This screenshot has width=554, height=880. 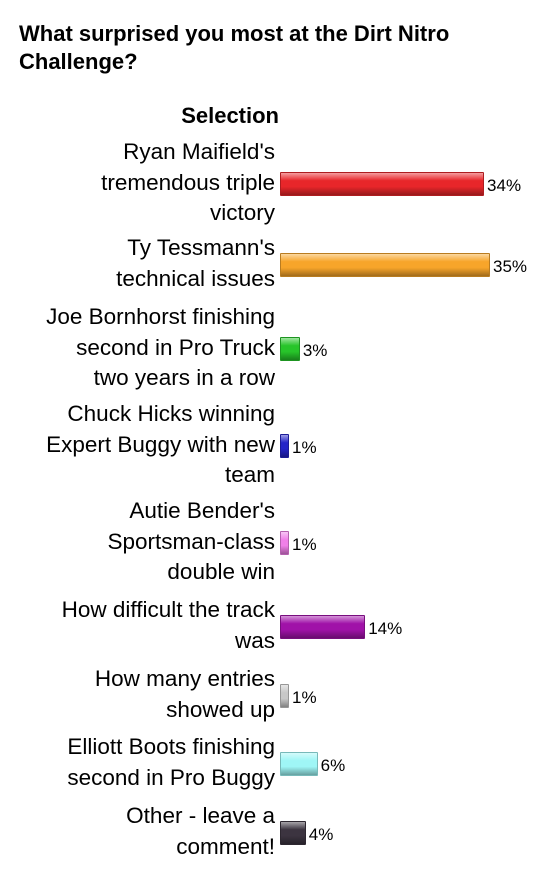 What do you see at coordinates (188, 182) in the screenshot?
I see `option-label-line: tremendous triple` at bounding box center [188, 182].